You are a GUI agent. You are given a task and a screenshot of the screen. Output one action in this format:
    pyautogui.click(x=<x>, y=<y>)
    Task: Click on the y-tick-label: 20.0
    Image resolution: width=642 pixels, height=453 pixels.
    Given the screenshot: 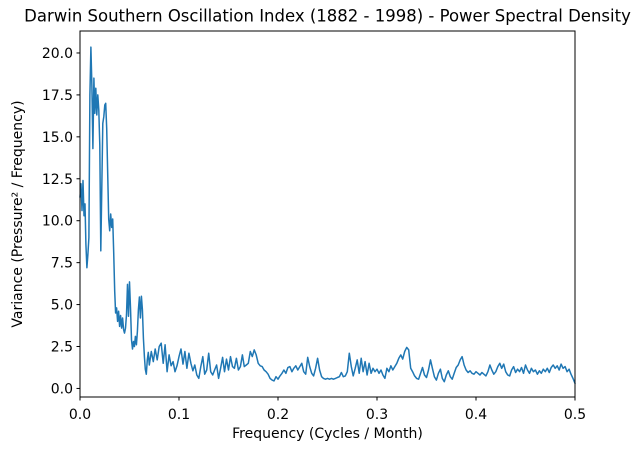 What is the action you would take?
    pyautogui.click(x=57, y=54)
    